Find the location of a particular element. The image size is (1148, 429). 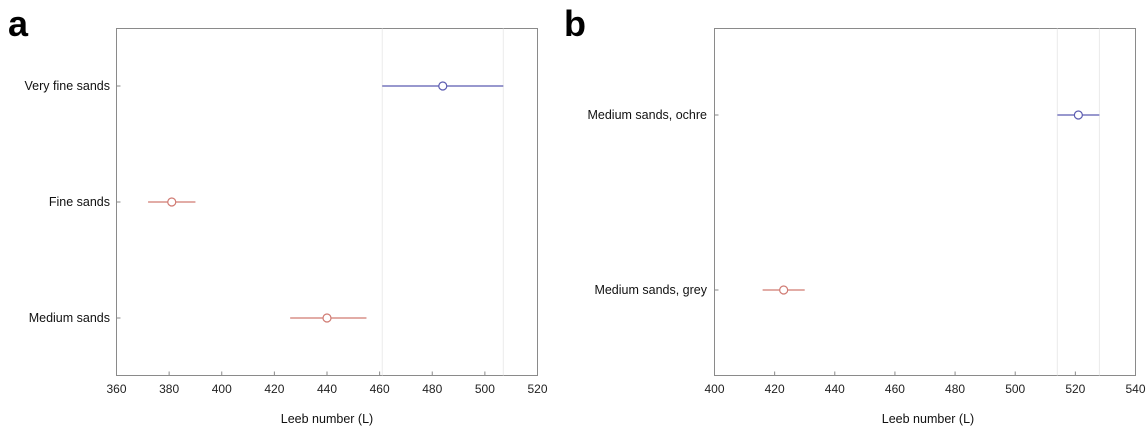

panel-a-reference-lines is located at coordinates (442, 202).